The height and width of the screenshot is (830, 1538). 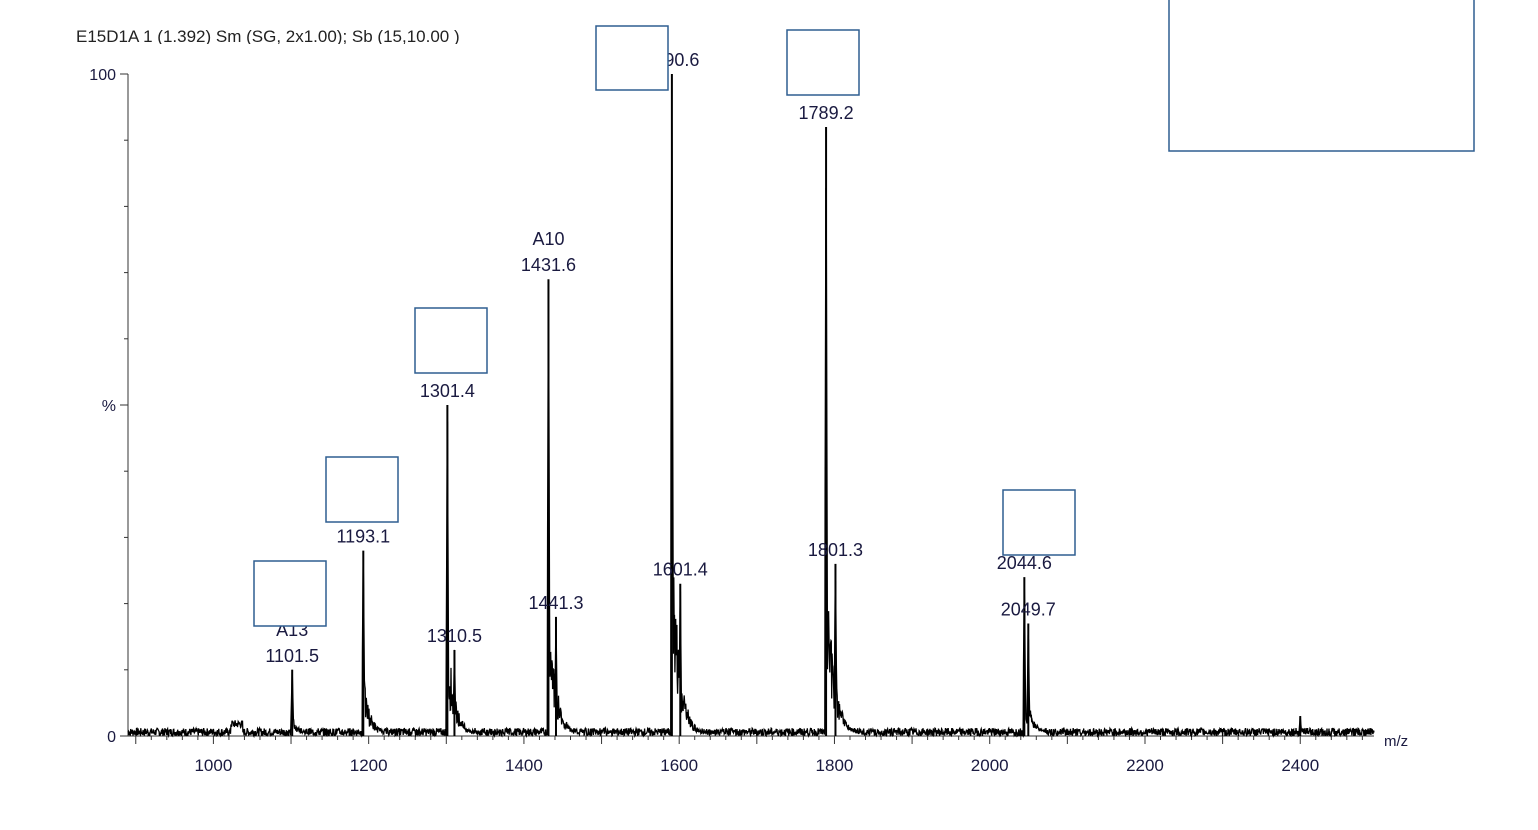 What do you see at coordinates (548, 265) in the screenshot?
I see `peak-label: 1431.6` at bounding box center [548, 265].